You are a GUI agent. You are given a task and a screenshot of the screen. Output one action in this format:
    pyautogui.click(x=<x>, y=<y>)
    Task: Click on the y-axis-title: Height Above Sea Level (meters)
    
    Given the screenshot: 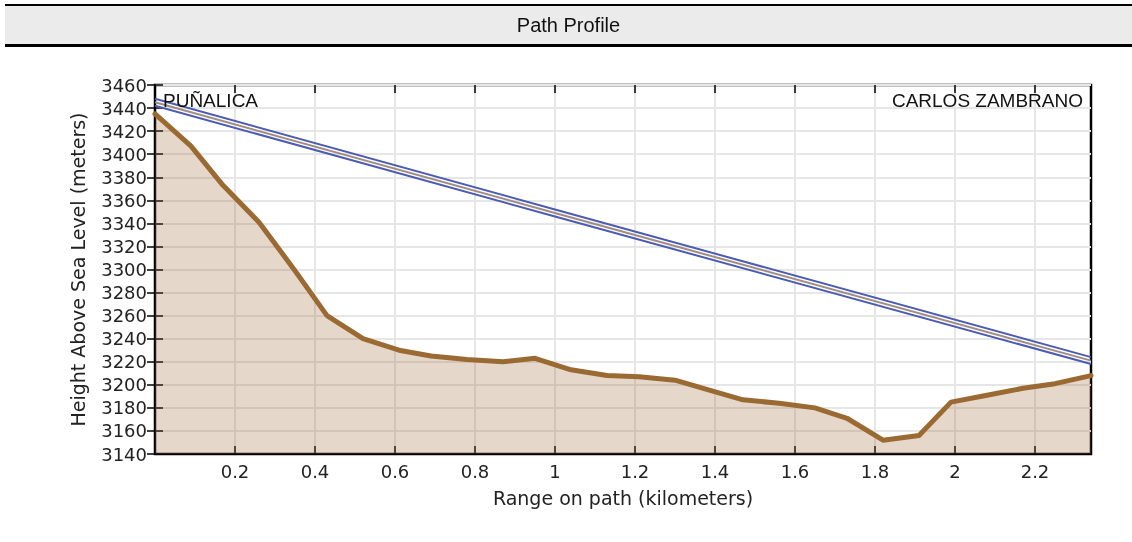 What is the action you would take?
    pyautogui.click(x=77, y=269)
    